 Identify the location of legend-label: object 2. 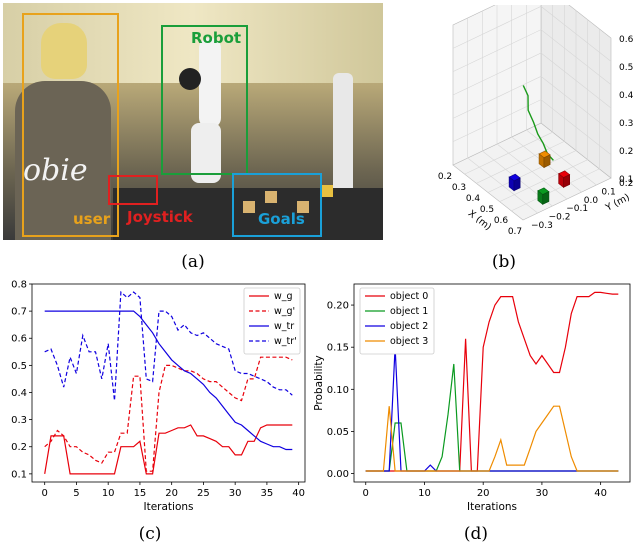
(409, 326).